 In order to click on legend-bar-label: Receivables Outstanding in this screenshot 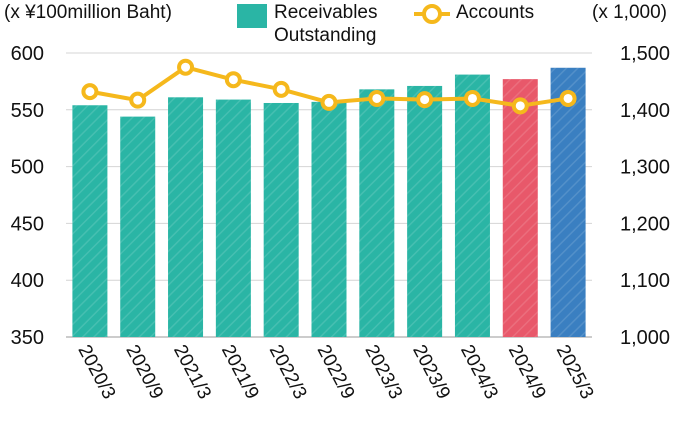, I will do `click(339, 24)`.